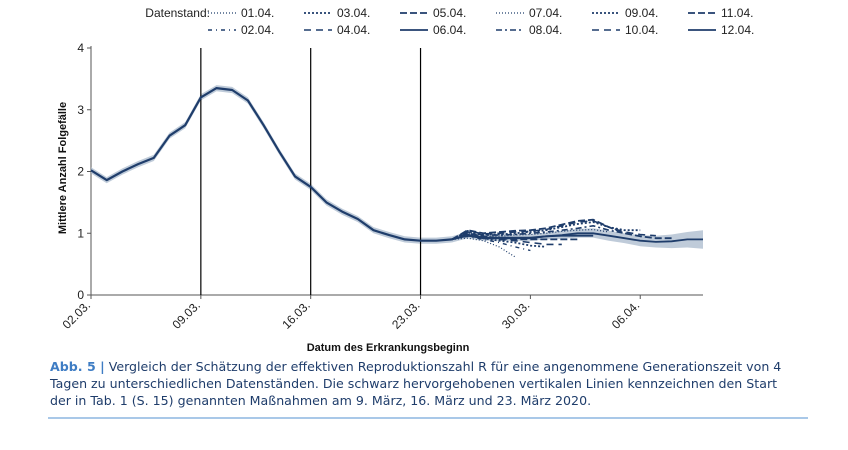 The height and width of the screenshot is (450, 848). What do you see at coordinates (80, 233) in the screenshot?
I see `y-tick-label: 1` at bounding box center [80, 233].